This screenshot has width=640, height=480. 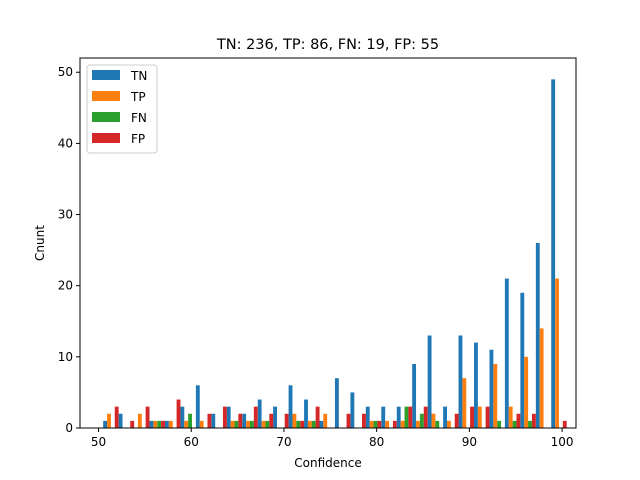 What do you see at coordinates (327, 463) in the screenshot?
I see `x-axis-label: Confidence` at bounding box center [327, 463].